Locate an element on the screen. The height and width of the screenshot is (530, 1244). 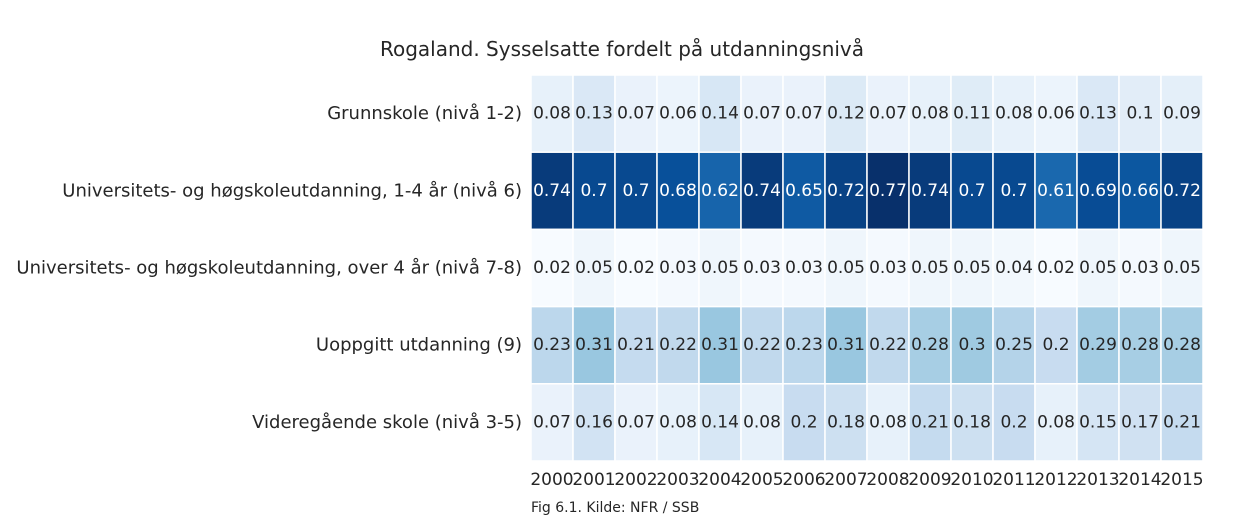
cell-value-label: 0.77 is located at coordinates (888, 191).